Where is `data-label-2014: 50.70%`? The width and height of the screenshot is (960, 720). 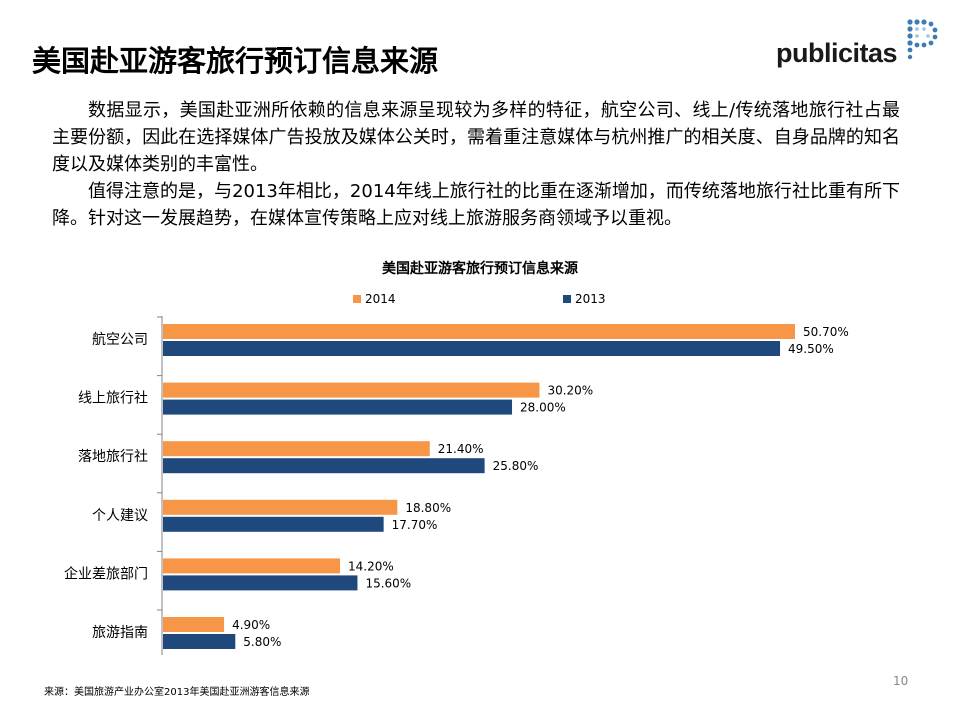 data-label-2014: 50.70% is located at coordinates (826, 332).